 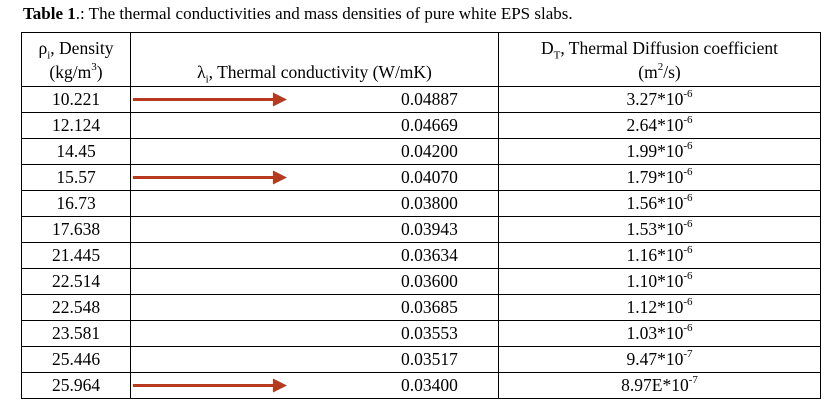 What do you see at coordinates (320, 72) in the screenshot?
I see `header-conductivity-name: , Thermal conductivity (W/mK)` at bounding box center [320, 72].